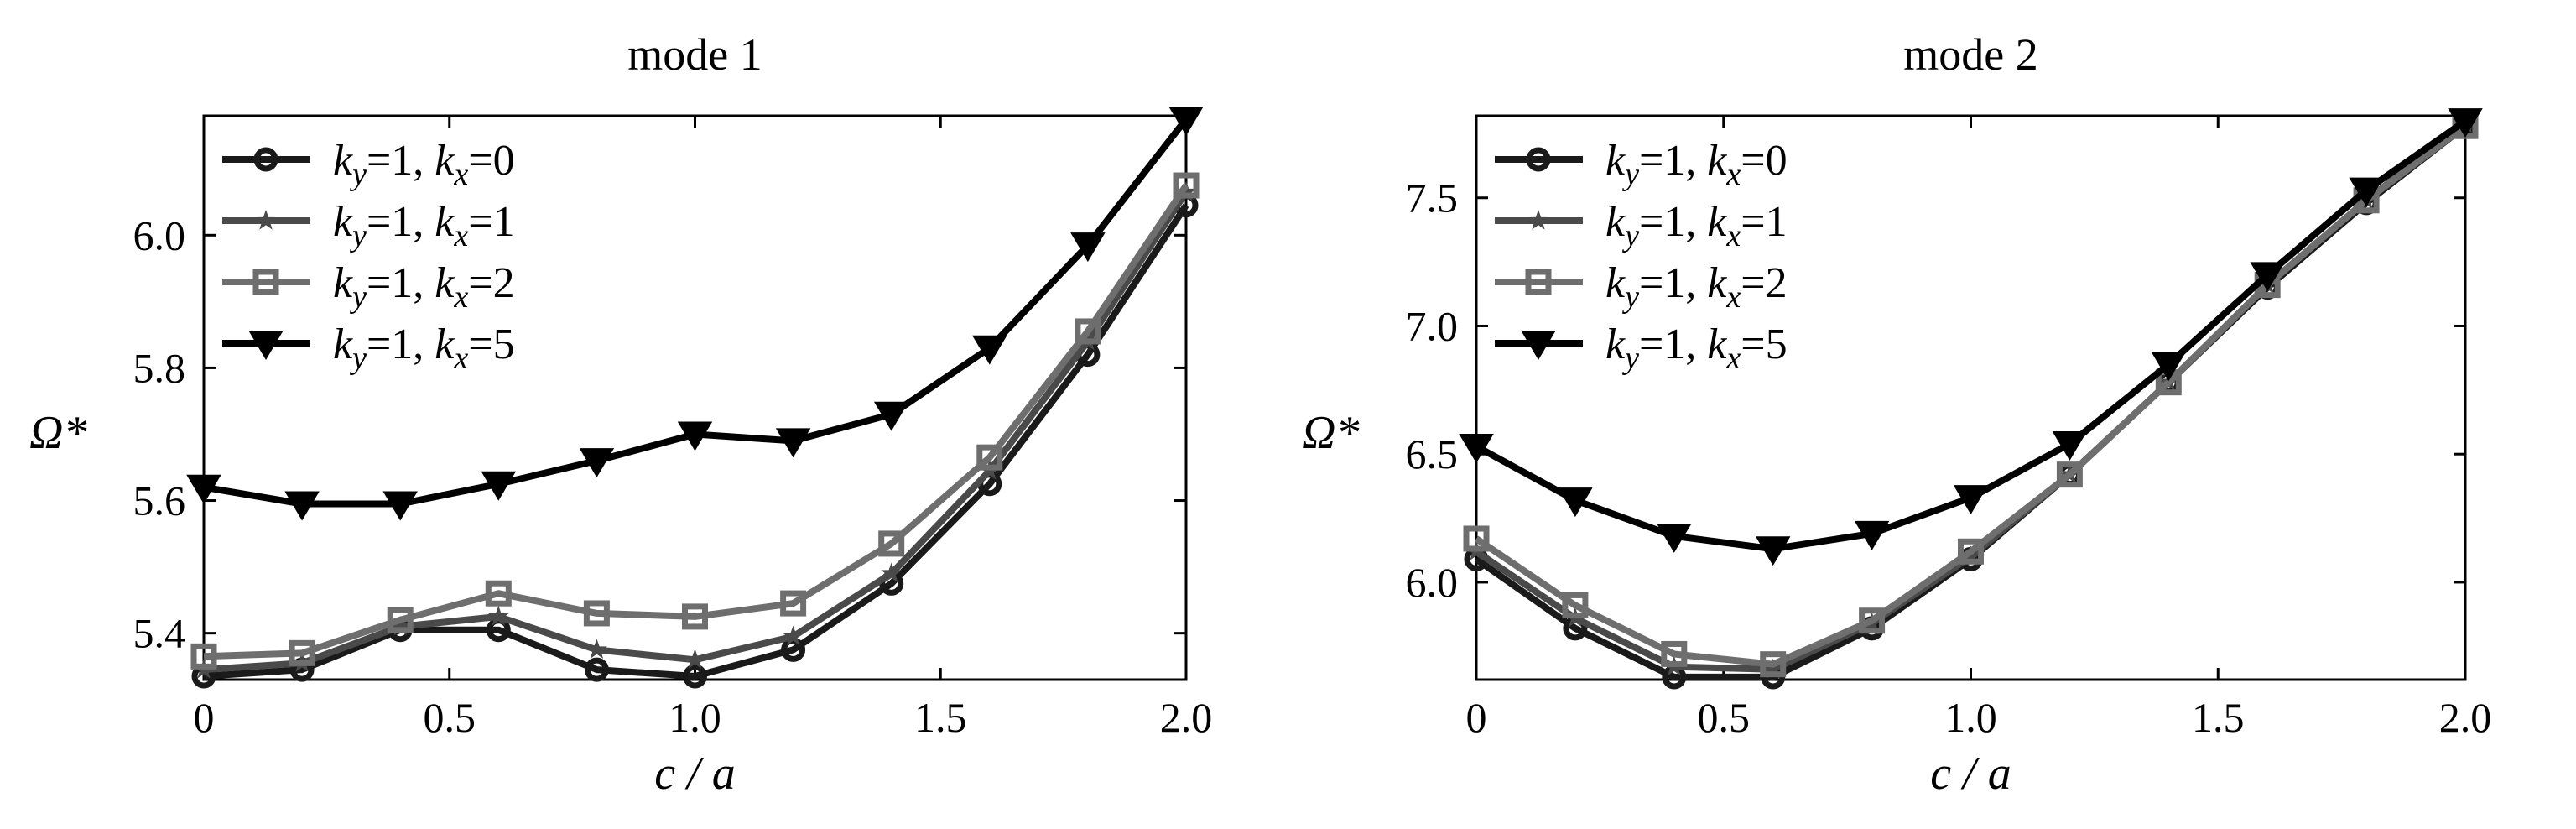 The height and width of the screenshot is (829, 2576). Describe the element at coordinates (1432, 454) in the screenshot. I see `y-tick-label: 6.5` at that location.